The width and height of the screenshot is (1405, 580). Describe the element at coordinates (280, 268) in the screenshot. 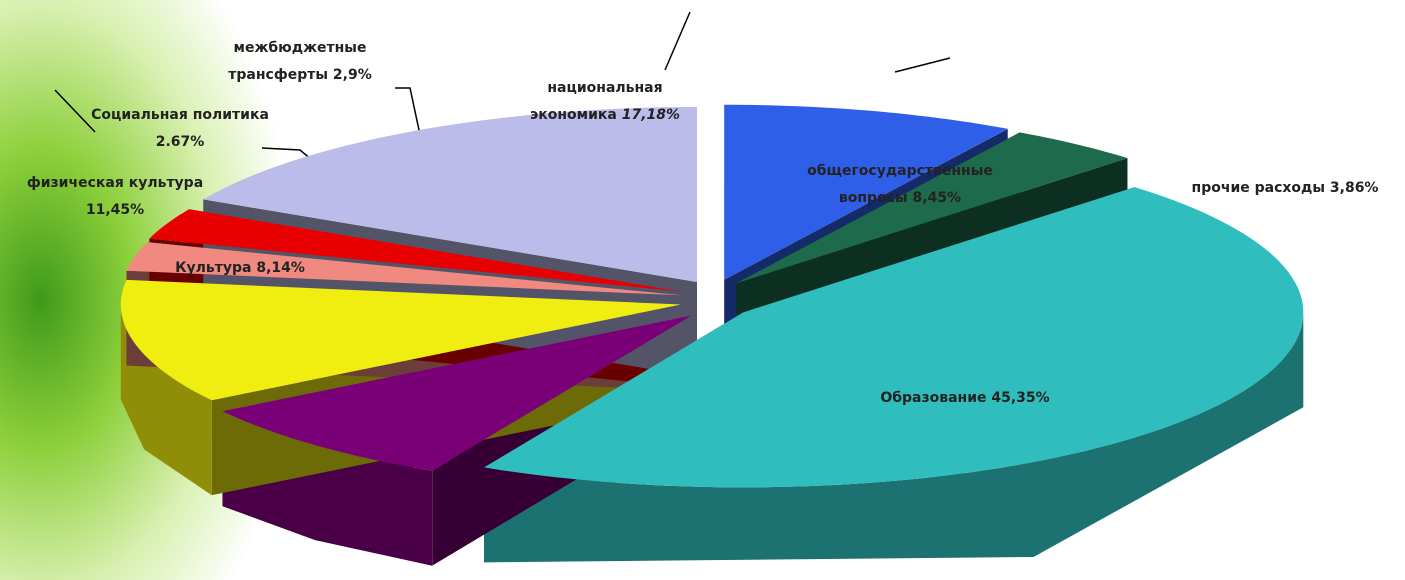

I see `value-label: 8,14%` at that location.